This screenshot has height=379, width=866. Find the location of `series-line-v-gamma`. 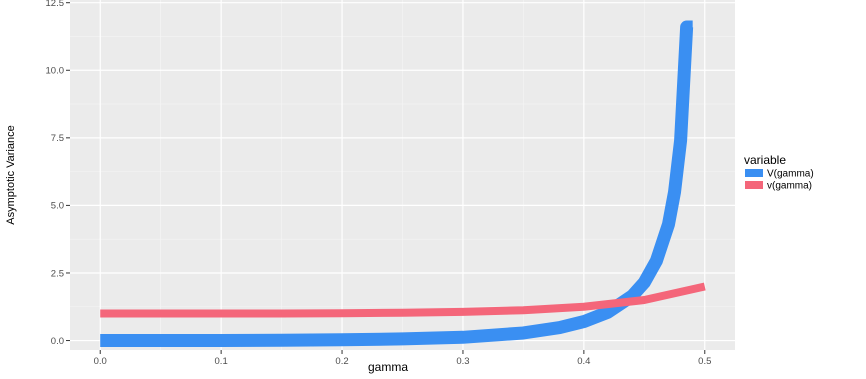

series-line-v-gamma is located at coordinates (403, 300).